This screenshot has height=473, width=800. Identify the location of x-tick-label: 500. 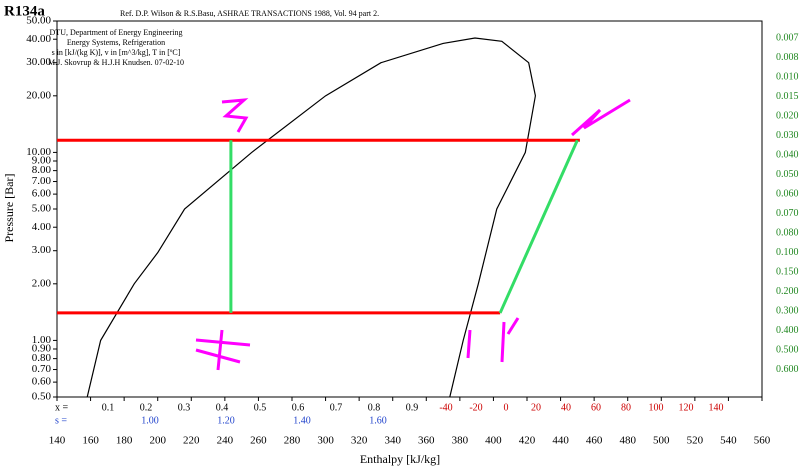
(661, 441).